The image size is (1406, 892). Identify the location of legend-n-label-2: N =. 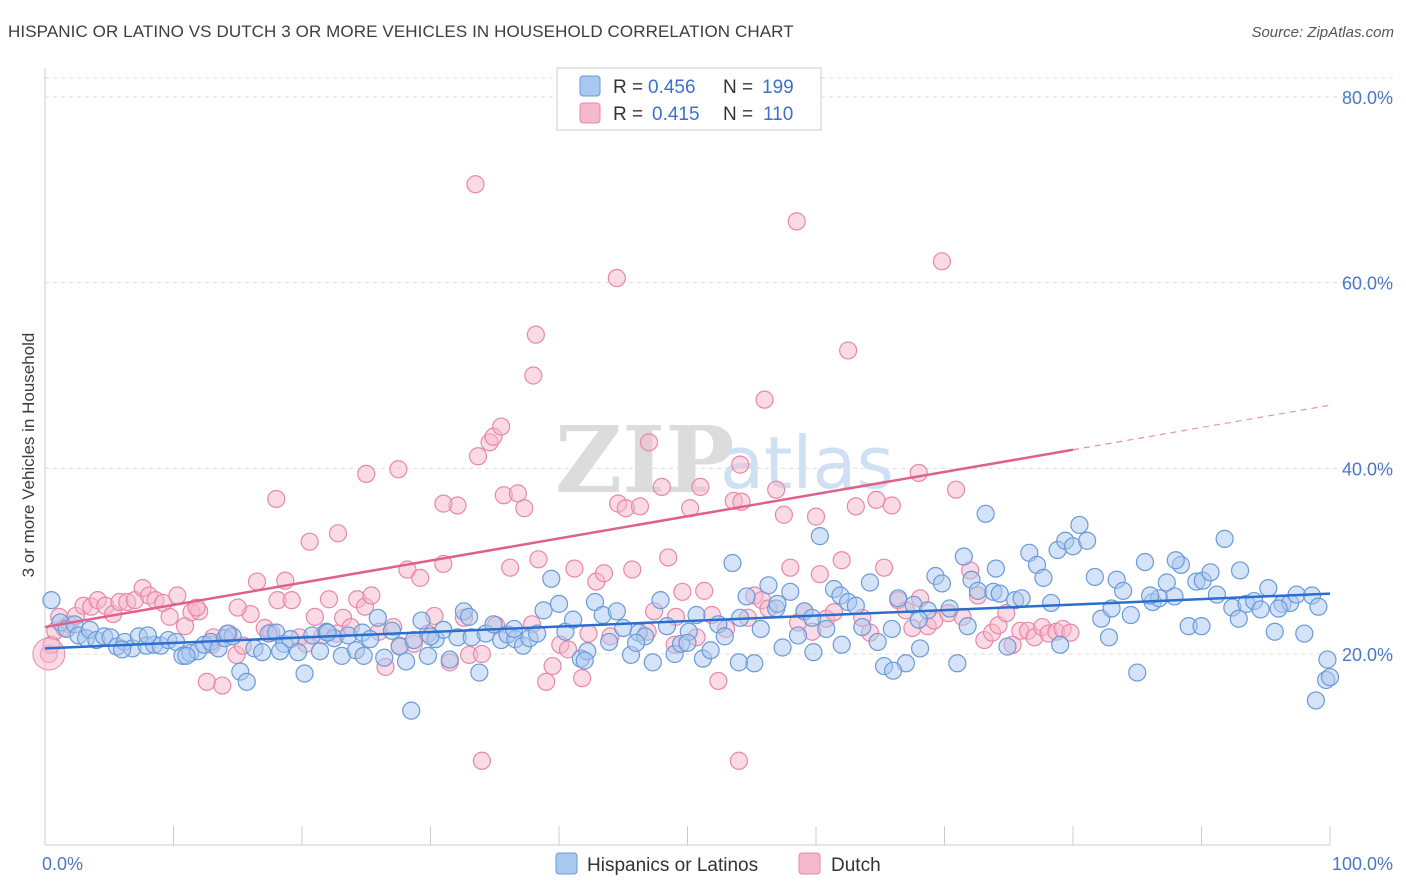
(738, 114).